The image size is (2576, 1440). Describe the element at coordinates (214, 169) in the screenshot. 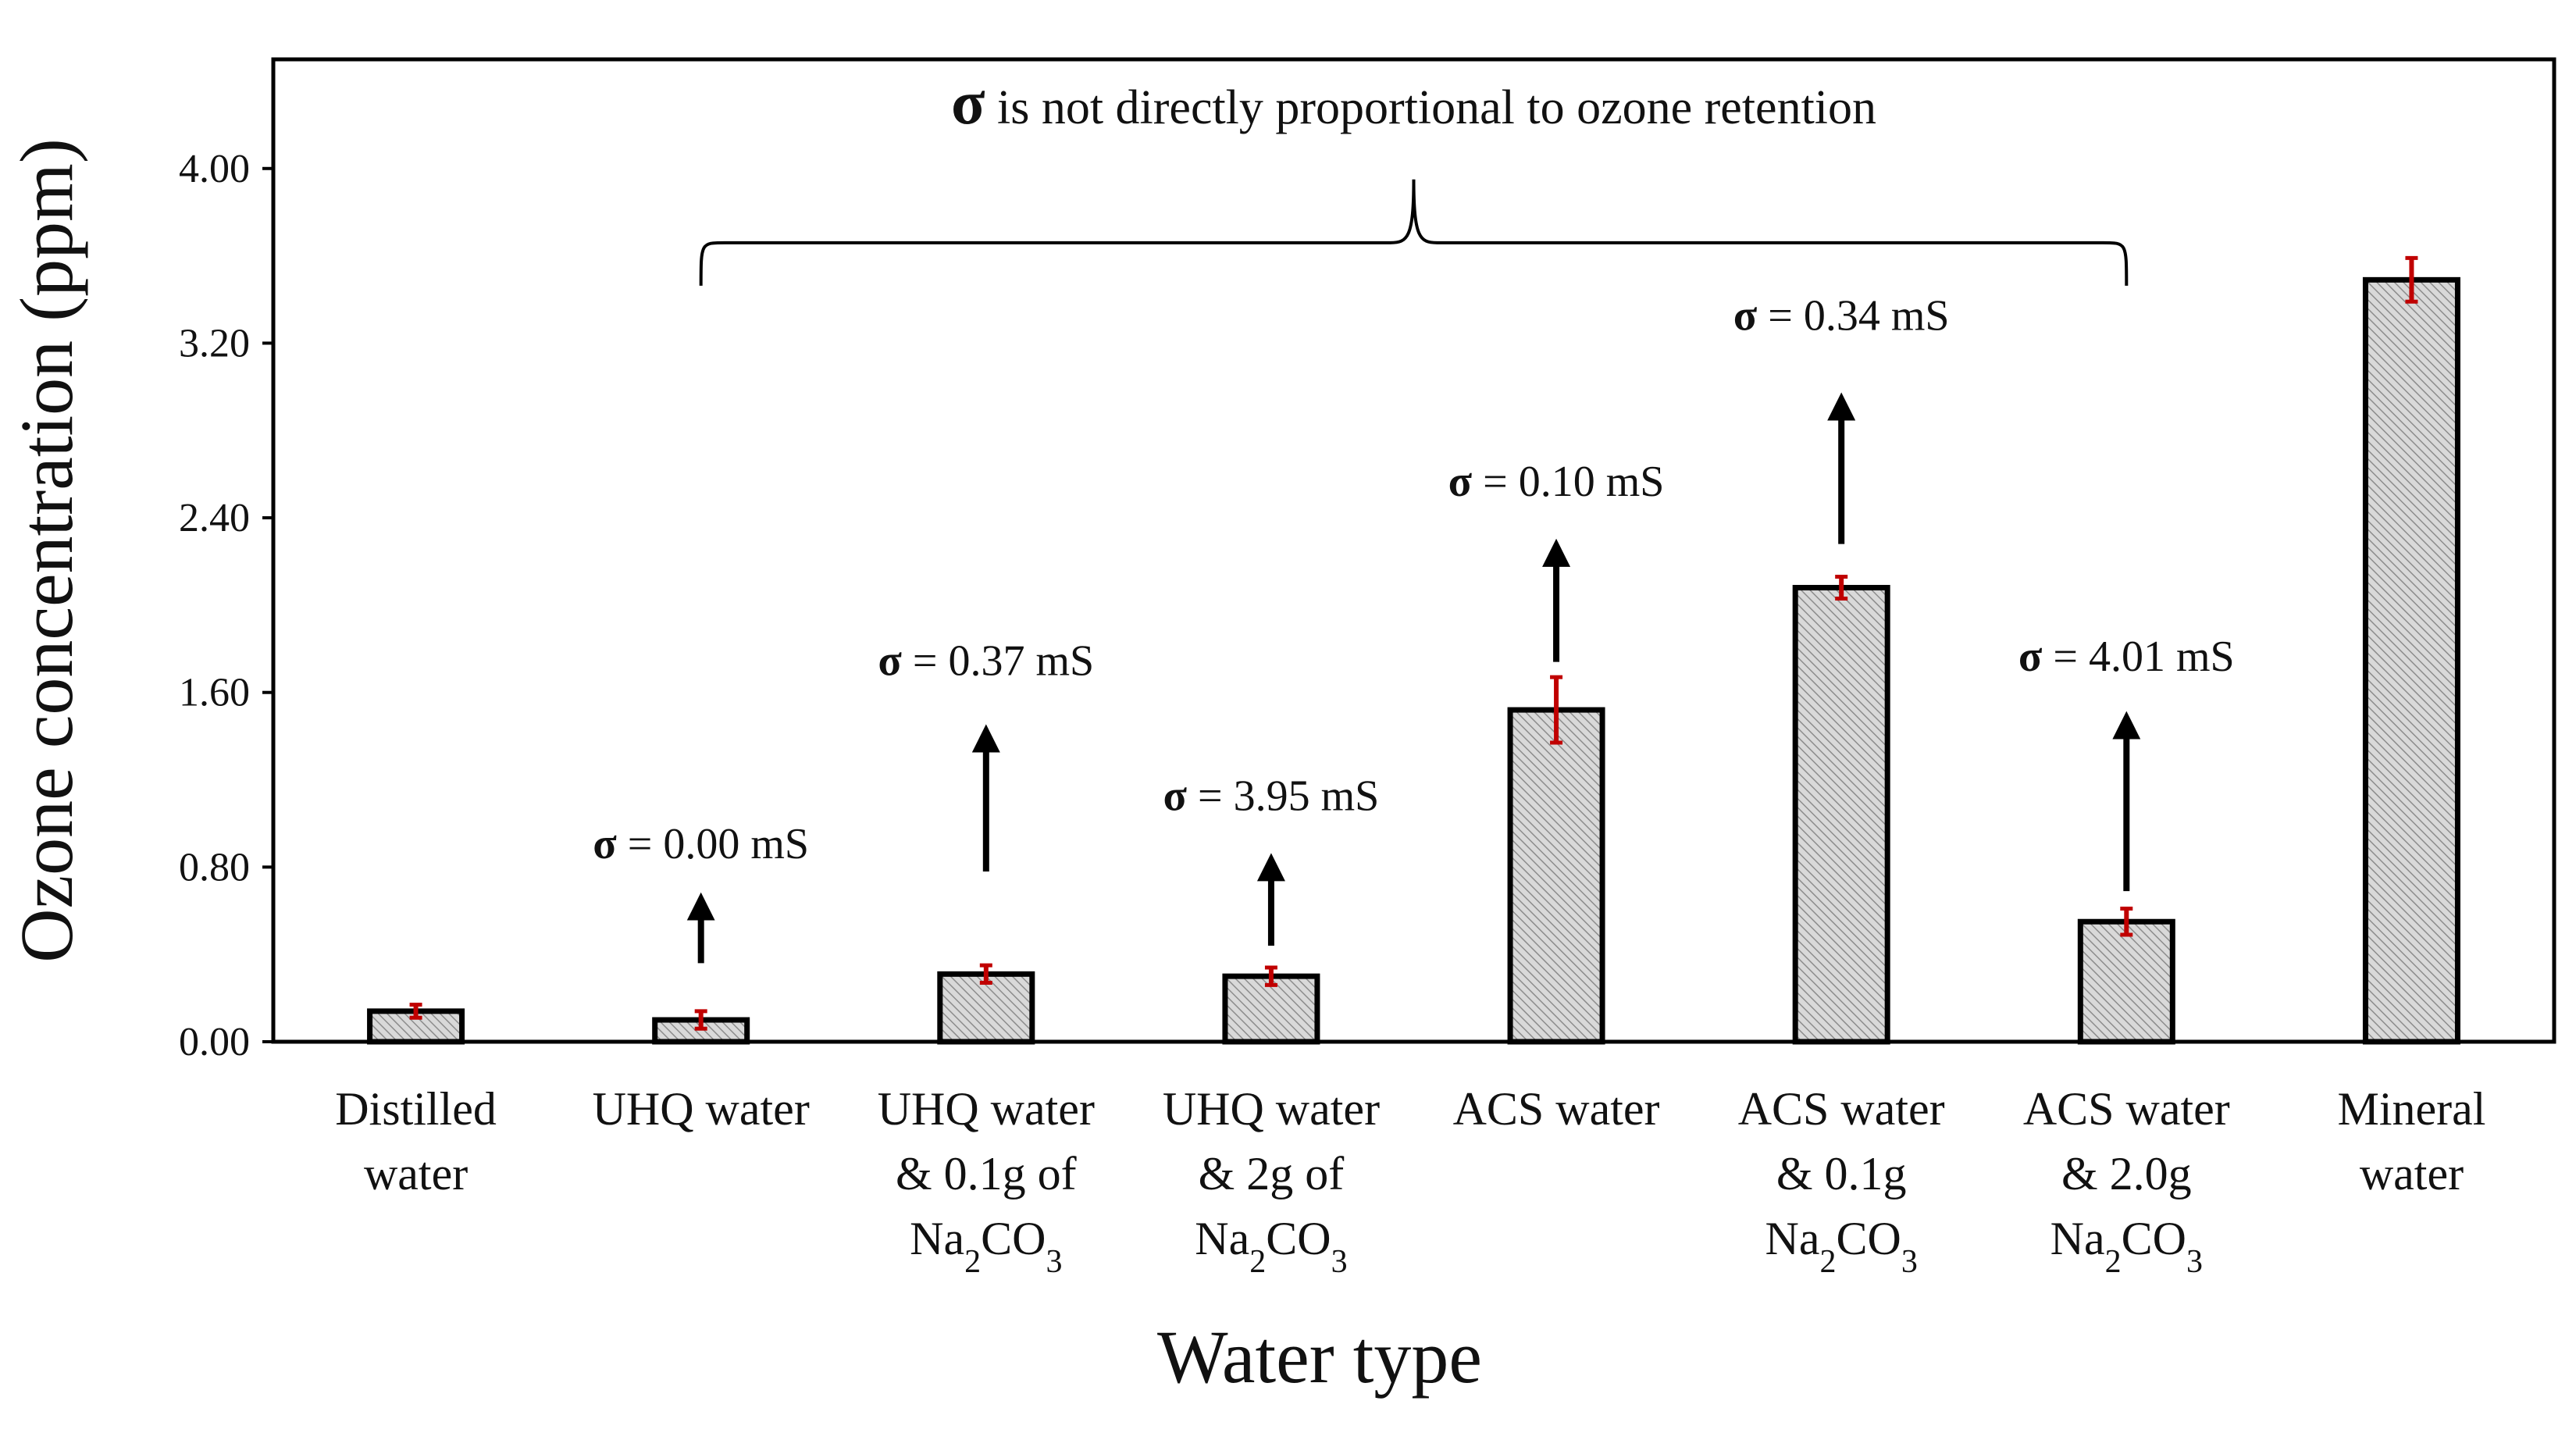

I see `y-tick-label: 4.00` at that location.